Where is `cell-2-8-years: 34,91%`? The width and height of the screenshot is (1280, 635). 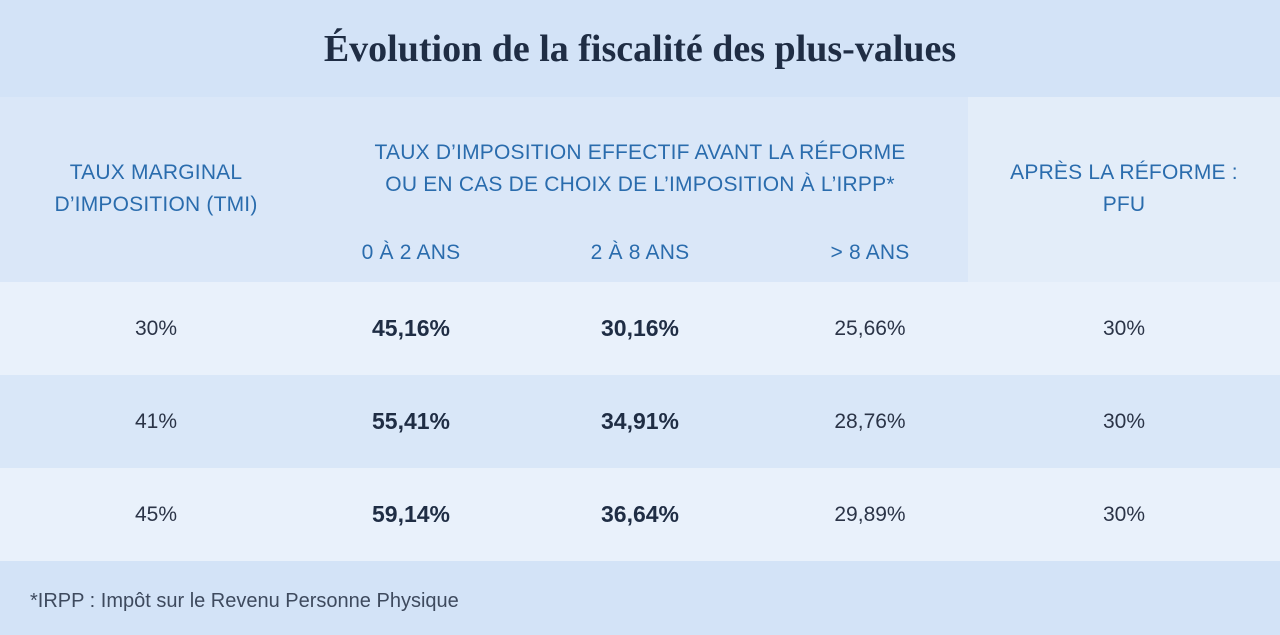
cell-2-8-years: 34,91% is located at coordinates (639, 421).